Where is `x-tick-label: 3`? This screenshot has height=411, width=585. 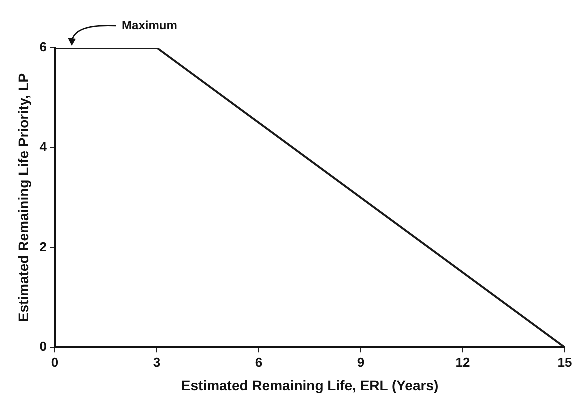 x-tick-label: 3 is located at coordinates (157, 362).